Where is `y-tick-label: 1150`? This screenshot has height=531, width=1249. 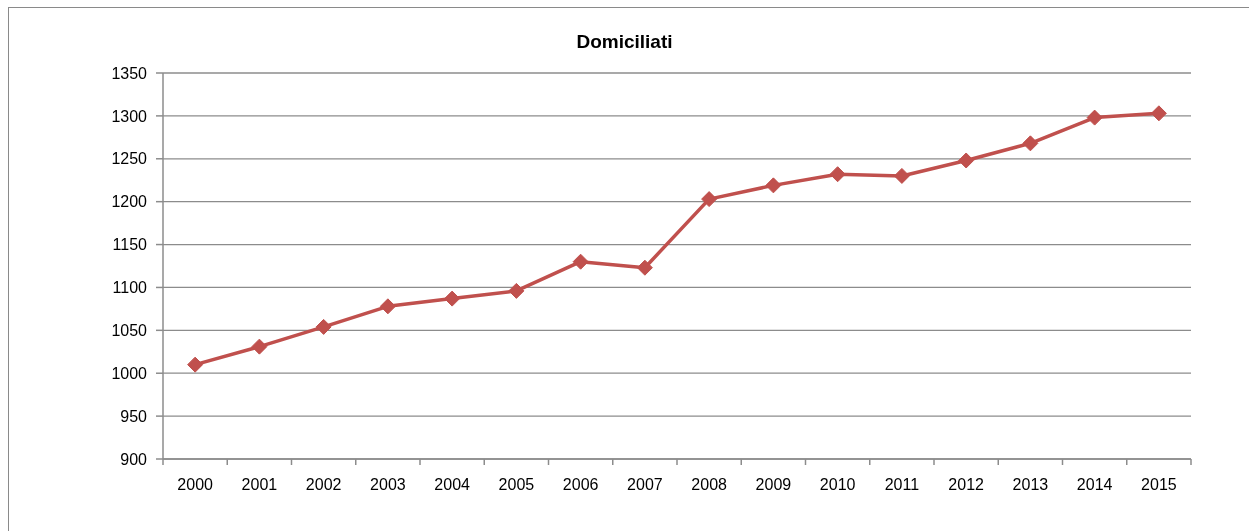
y-tick-label: 1150 is located at coordinates (130, 245).